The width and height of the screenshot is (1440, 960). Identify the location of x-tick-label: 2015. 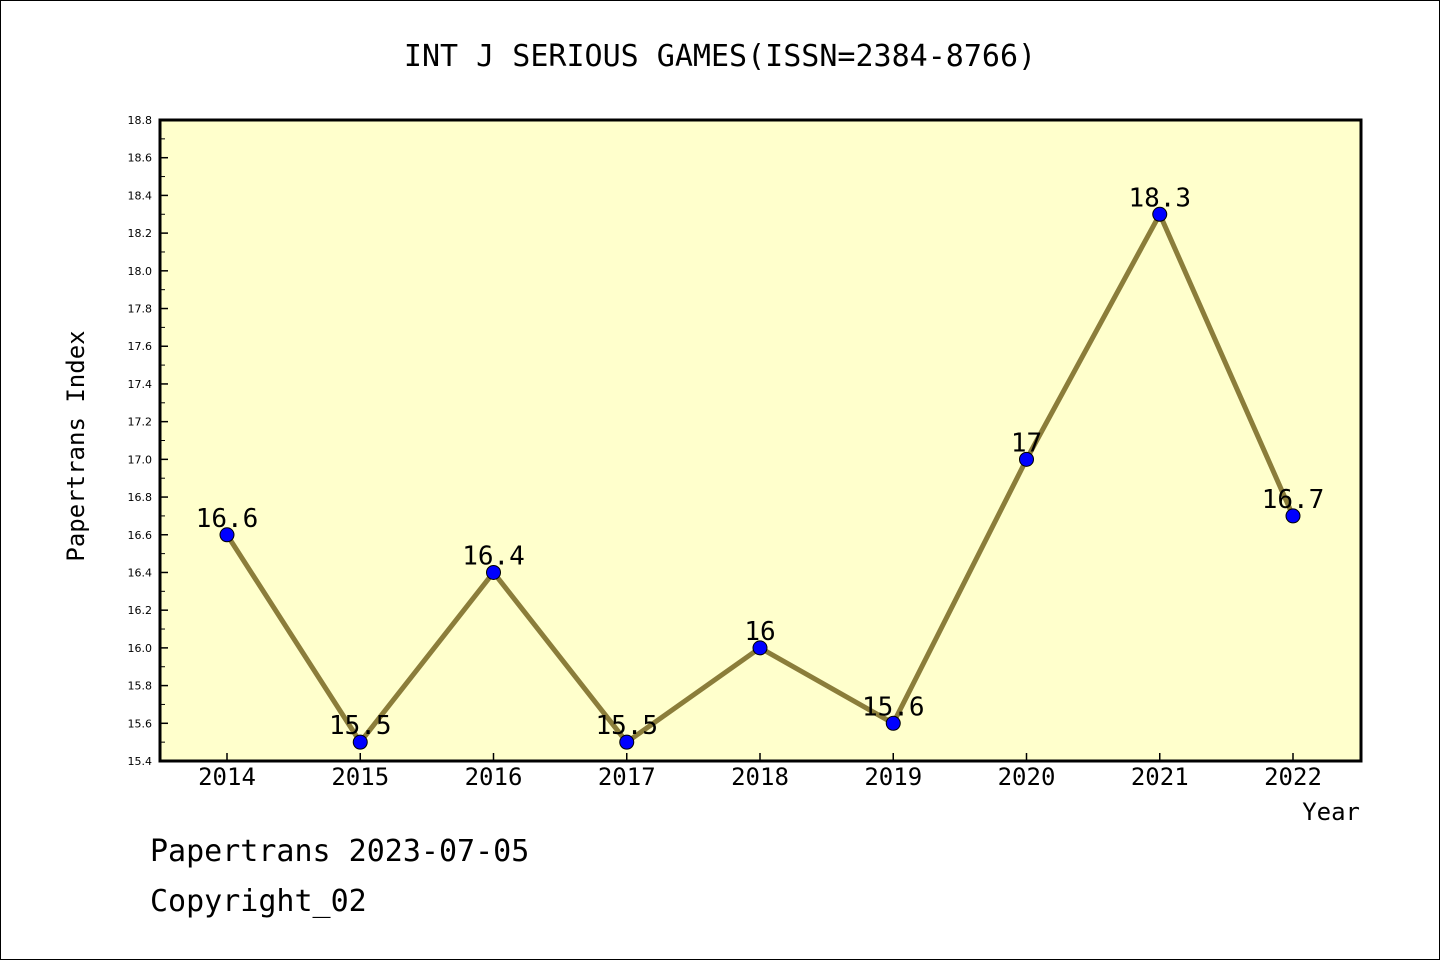
(360, 777).